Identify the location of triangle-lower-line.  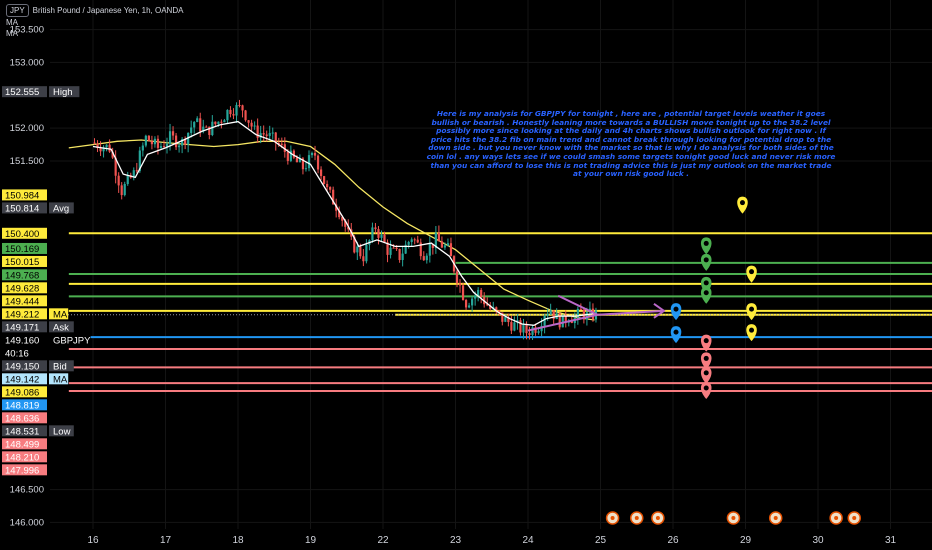
(562, 322).